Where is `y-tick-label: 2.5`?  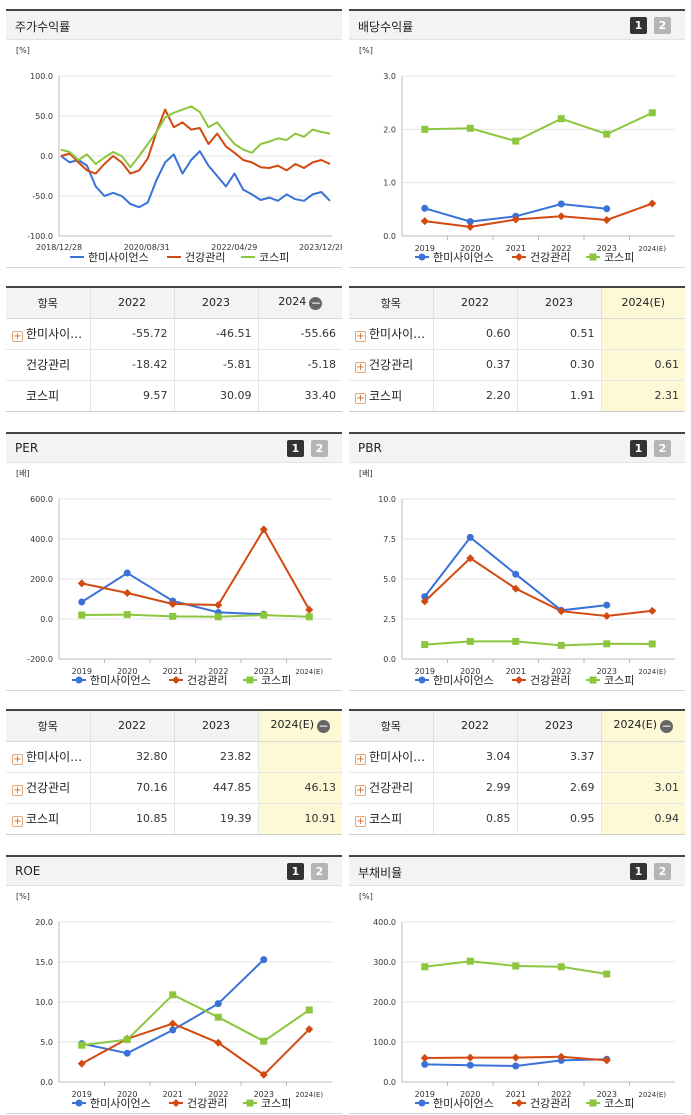
y-tick-label: 2.5 is located at coordinates (389, 619).